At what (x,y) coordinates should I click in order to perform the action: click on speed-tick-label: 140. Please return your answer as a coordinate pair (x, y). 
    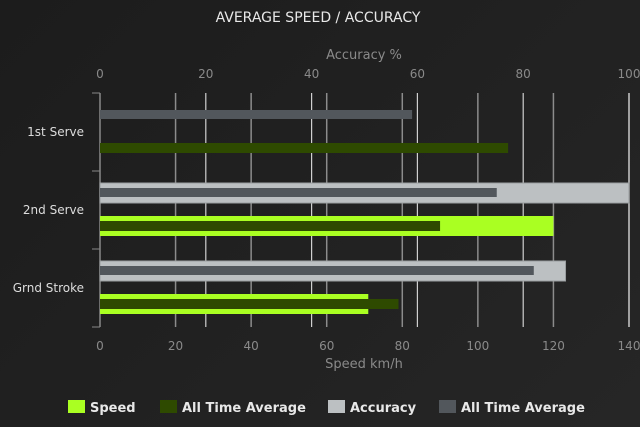
    Looking at the image, I should click on (629, 346).